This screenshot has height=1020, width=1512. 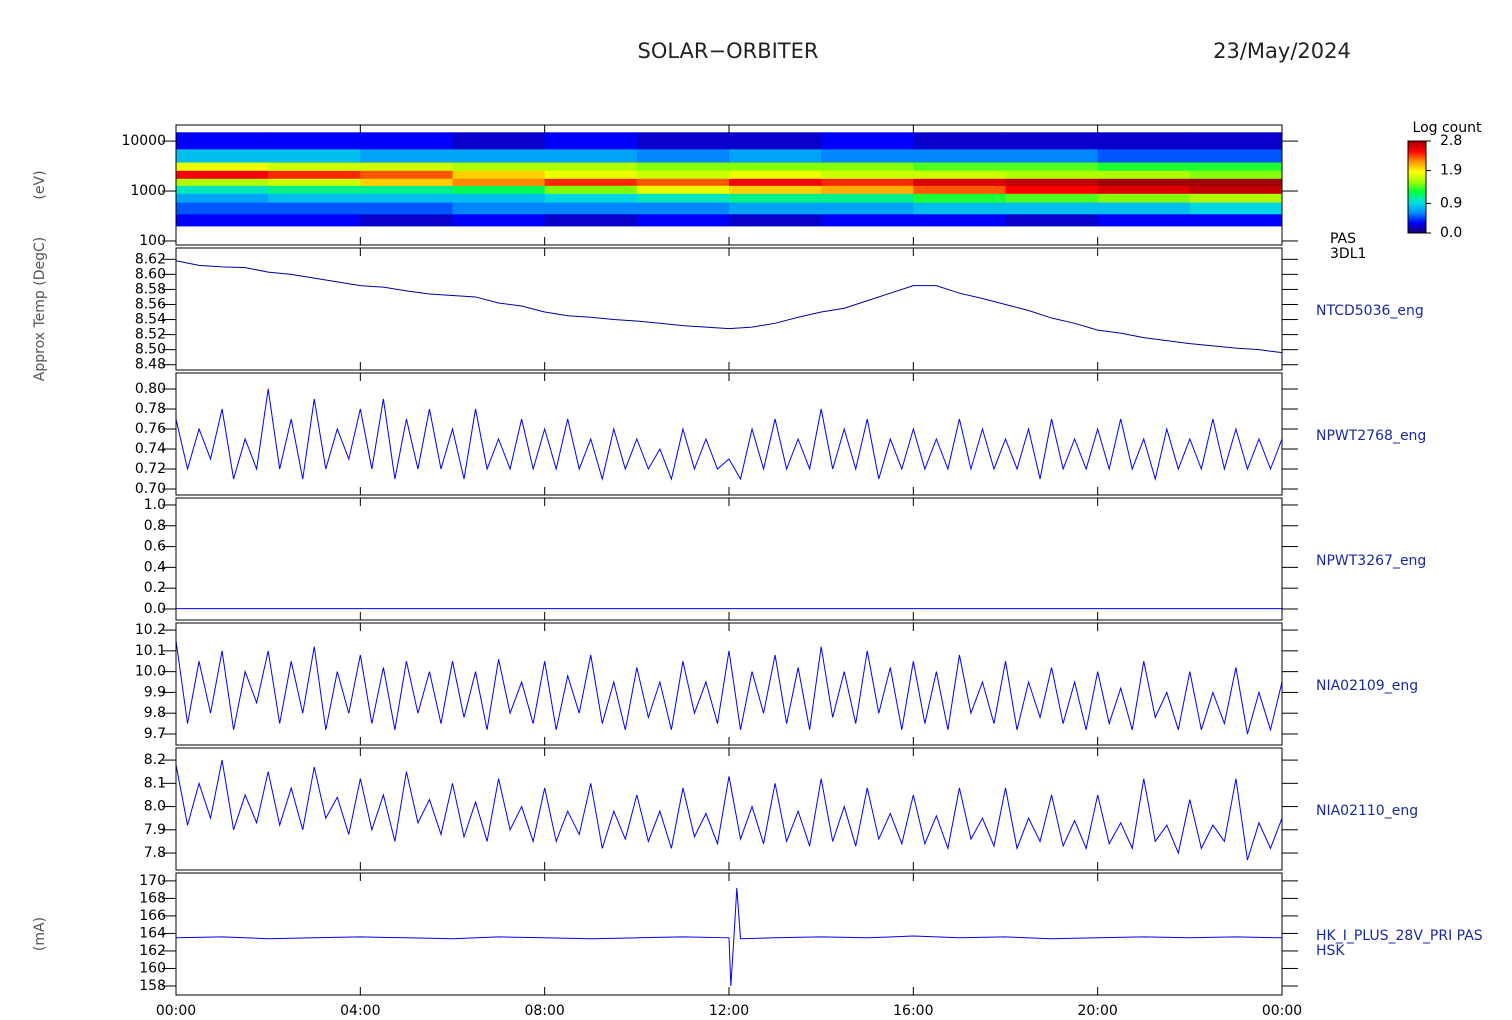 What do you see at coordinates (150, 469) in the screenshot?
I see `y-tick-label: 0.72` at bounding box center [150, 469].